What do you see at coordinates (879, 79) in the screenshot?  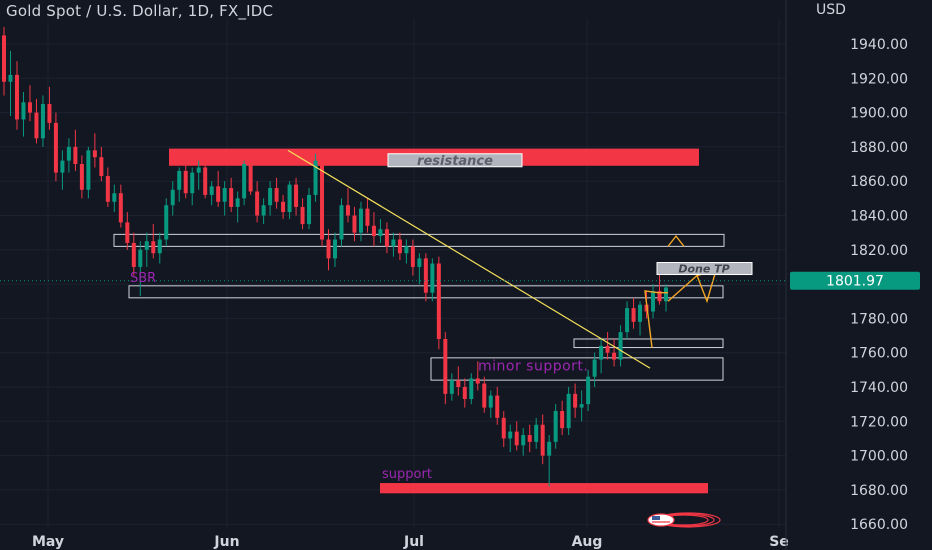 I see `y-tick-label: 1920.00` at bounding box center [879, 79].